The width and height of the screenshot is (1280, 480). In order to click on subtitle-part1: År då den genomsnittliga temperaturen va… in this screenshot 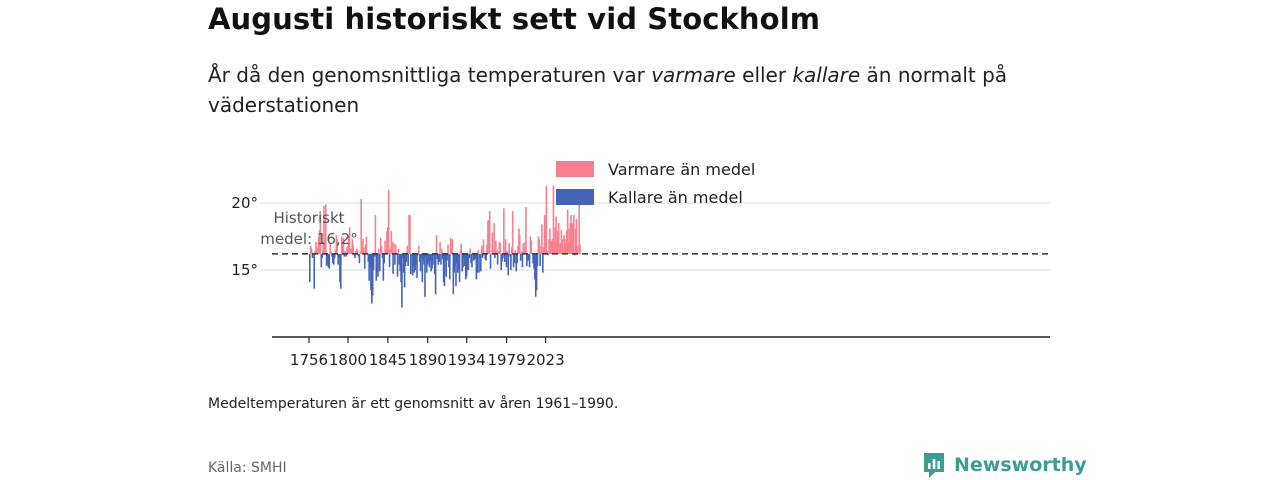, I will do `click(430, 75)`.